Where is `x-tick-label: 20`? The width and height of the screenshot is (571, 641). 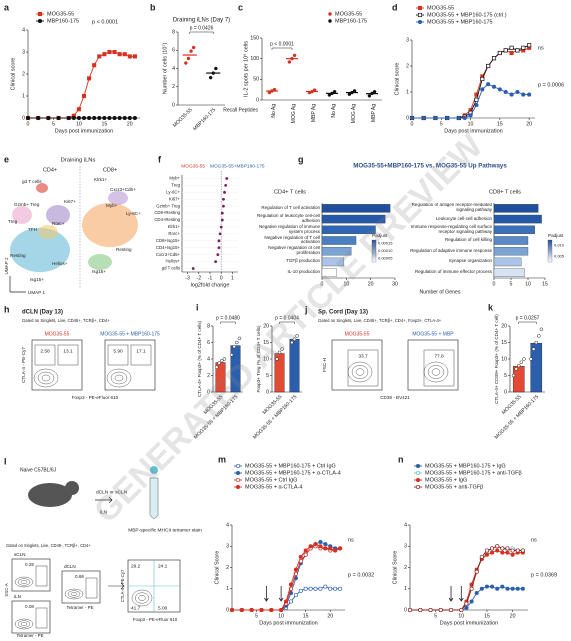
x-tick-label: 20 is located at coordinates (130, 124).